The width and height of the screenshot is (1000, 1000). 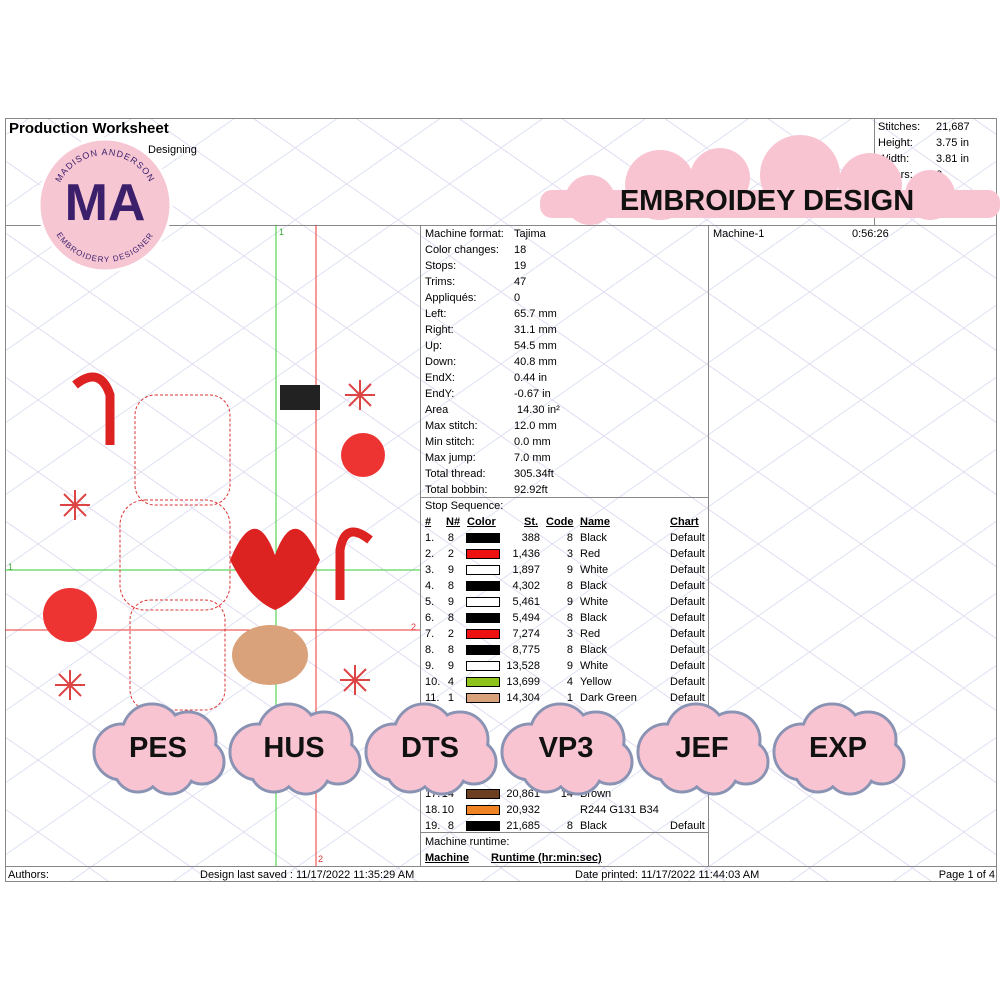 I want to click on banner-text: EMBROIDEY DESIGN, so click(x=767, y=201).